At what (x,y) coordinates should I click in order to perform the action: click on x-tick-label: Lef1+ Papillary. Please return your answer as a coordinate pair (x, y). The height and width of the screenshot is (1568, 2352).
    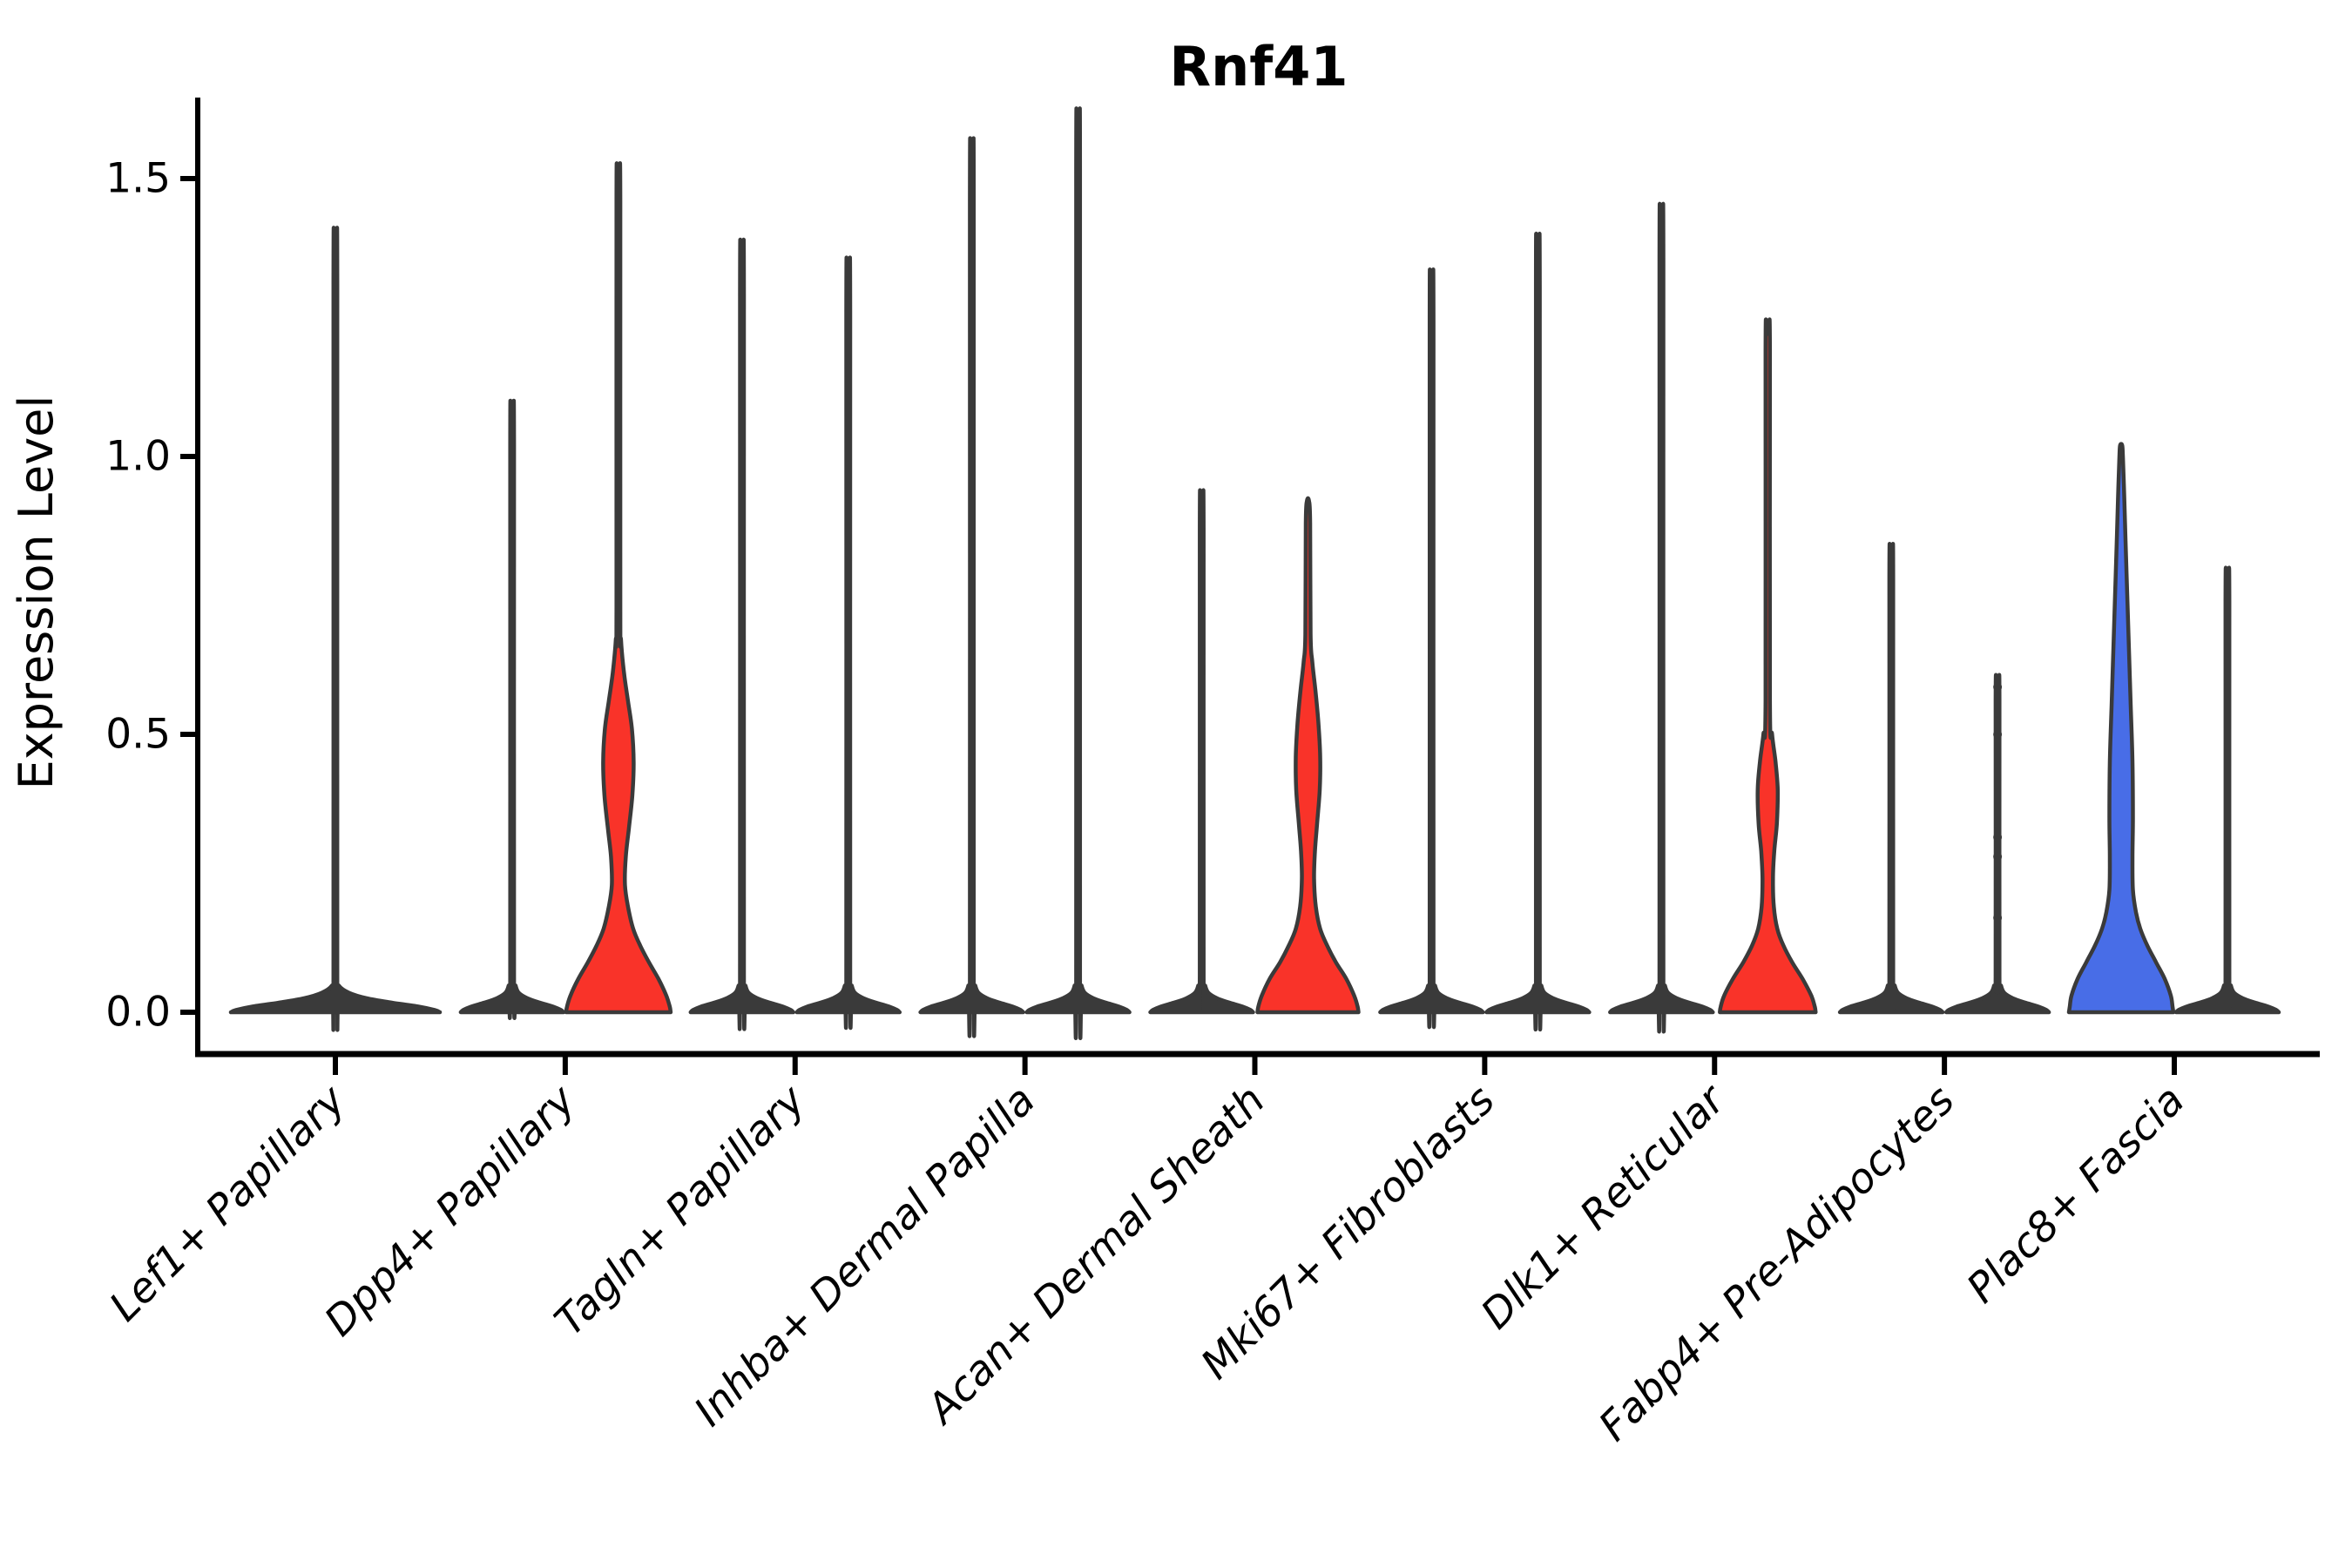
    Looking at the image, I should click on (228, 1203).